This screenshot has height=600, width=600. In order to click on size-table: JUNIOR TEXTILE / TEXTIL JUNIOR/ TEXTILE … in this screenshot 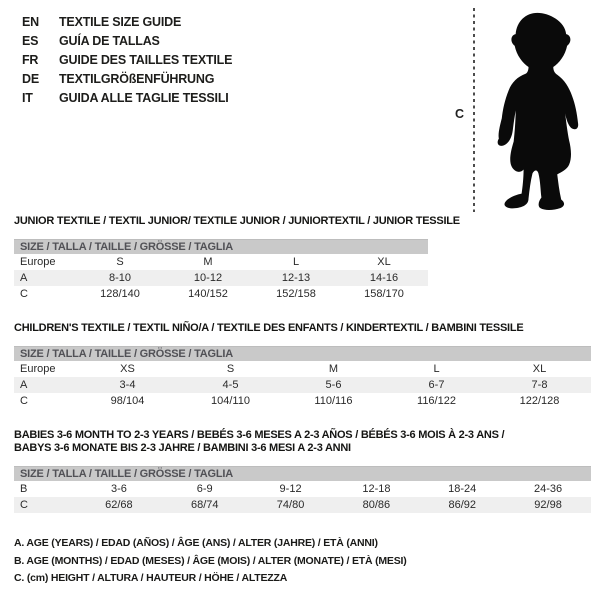, I will do `click(303, 258)`.